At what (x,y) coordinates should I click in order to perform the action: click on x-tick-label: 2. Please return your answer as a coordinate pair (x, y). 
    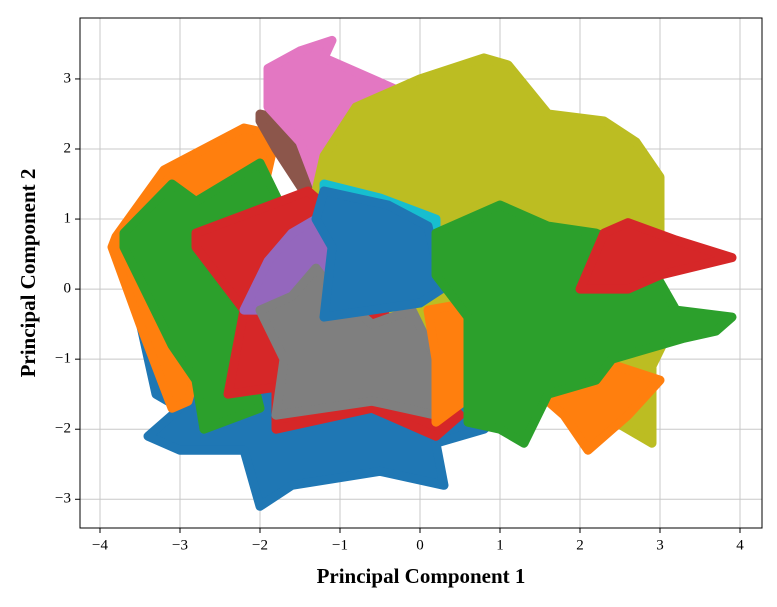
    Looking at the image, I should click on (580, 545).